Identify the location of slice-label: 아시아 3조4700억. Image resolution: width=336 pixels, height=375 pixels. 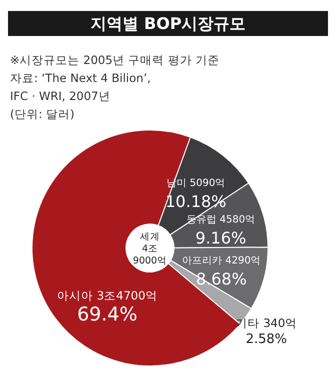
(107, 295).